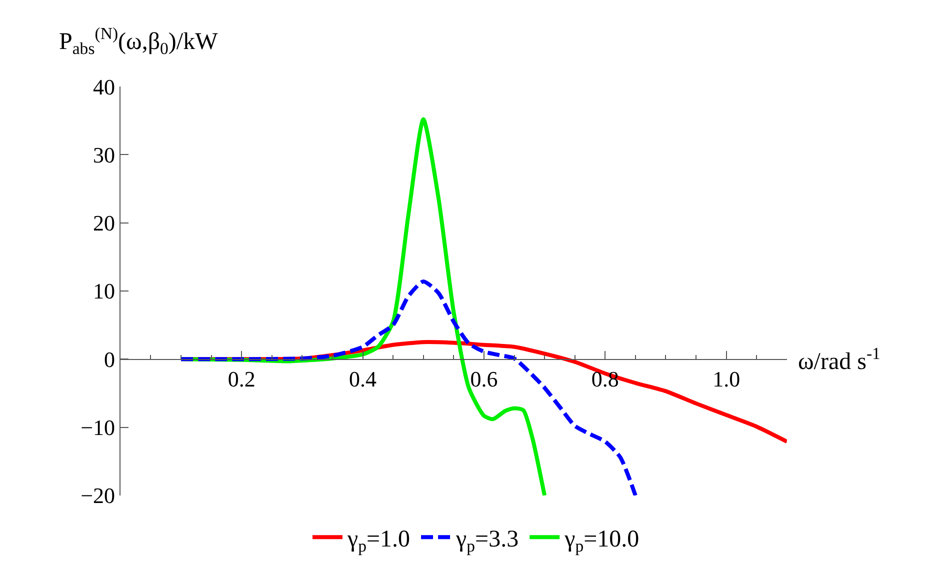 This screenshot has width=943, height=583. What do you see at coordinates (104, 87) in the screenshot?
I see `y-tick-label: 40` at bounding box center [104, 87].